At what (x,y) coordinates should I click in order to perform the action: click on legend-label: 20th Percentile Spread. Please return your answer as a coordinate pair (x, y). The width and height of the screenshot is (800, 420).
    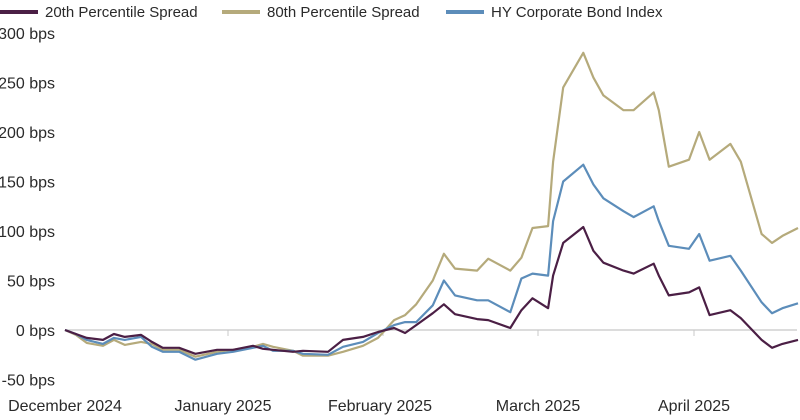
    Looking at the image, I should click on (121, 12).